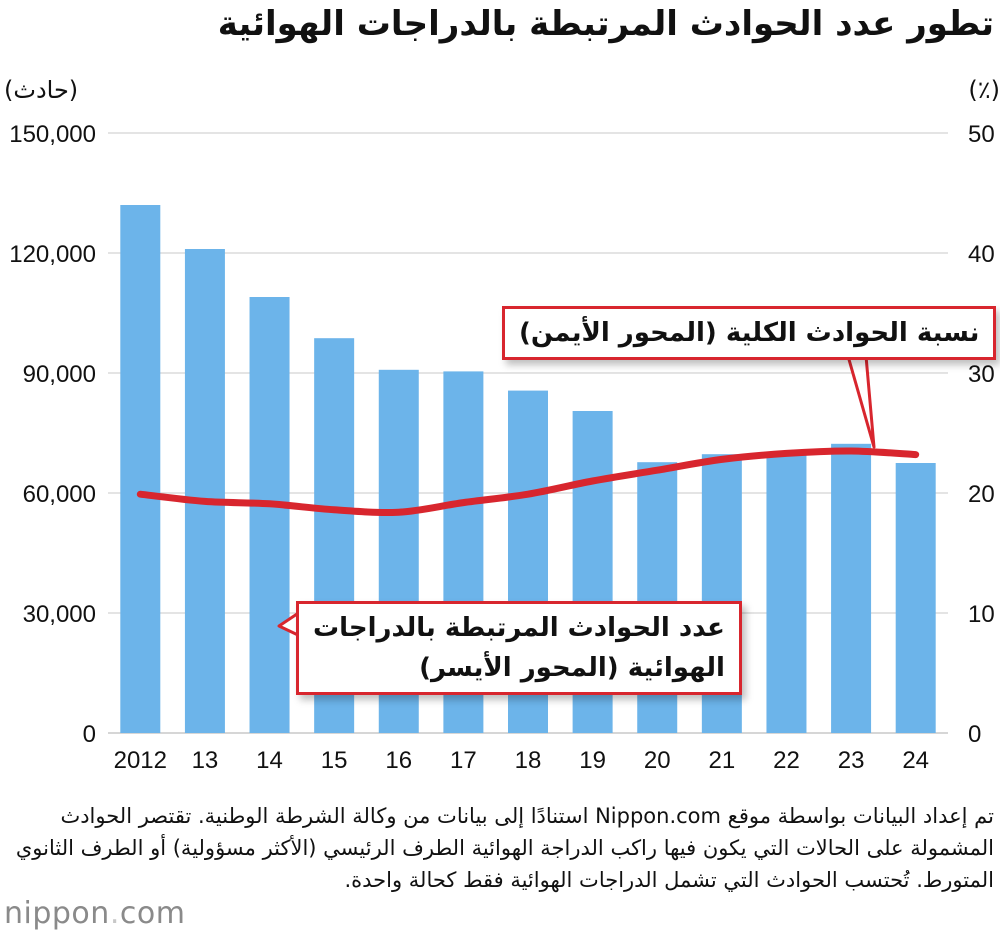  I want to click on right-tick-1: 10, so click(981, 614).